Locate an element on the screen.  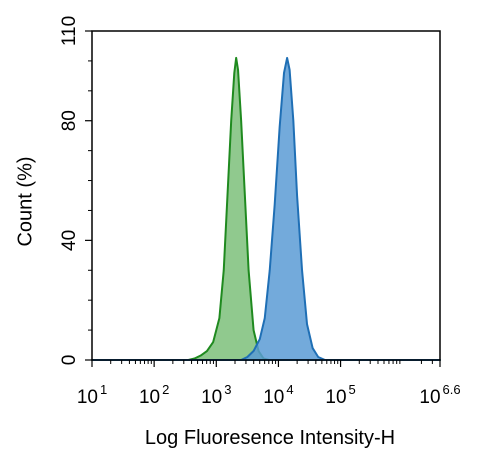
x-tick-label: 10 1 is located at coordinates (92, 395).